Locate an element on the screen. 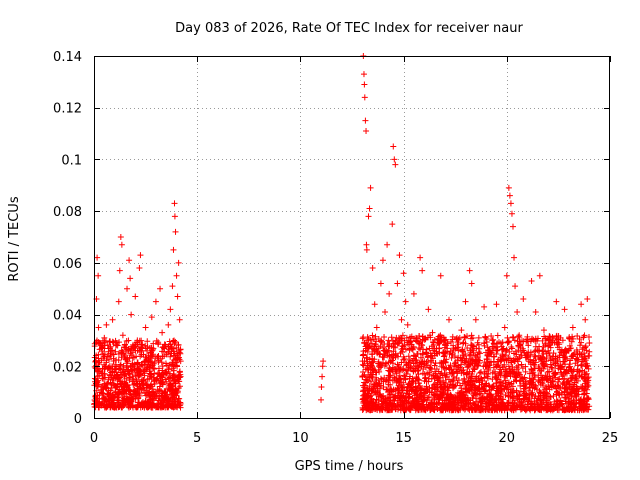 The image size is (640, 480). x-tick-label: 5 is located at coordinates (197, 438).